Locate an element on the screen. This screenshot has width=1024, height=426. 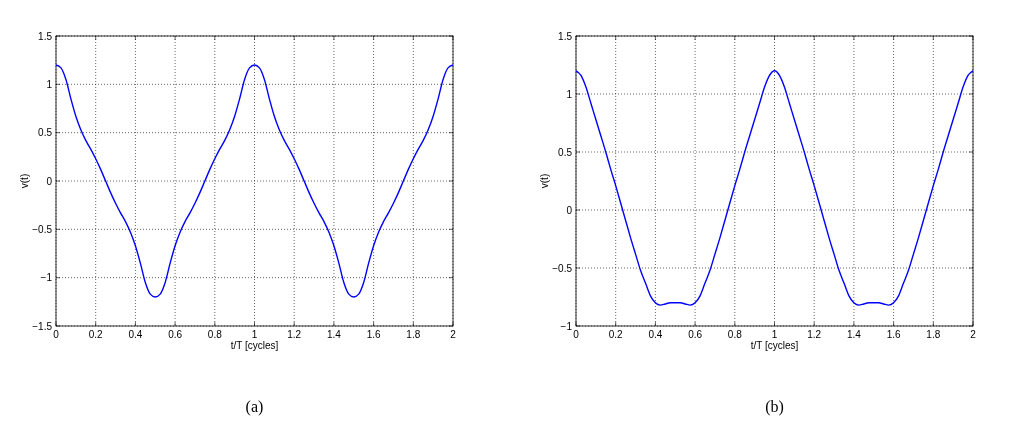
text: (b) is located at coordinates (774, 407).